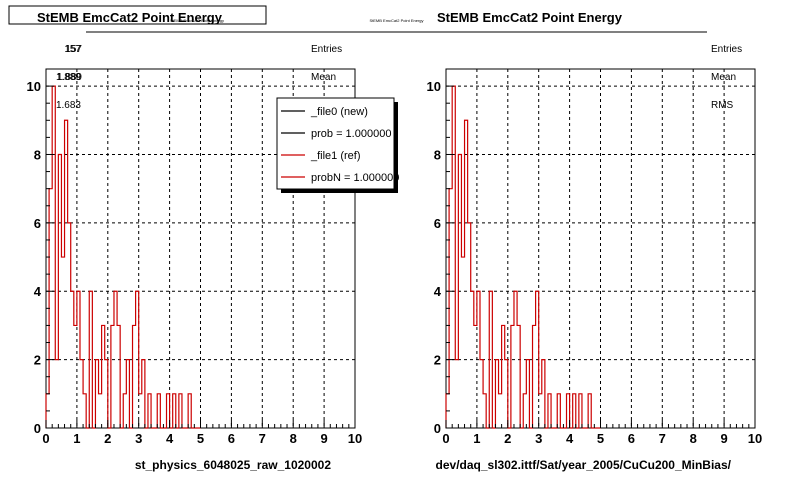 The image size is (800, 480). I want to click on title-box, so click(137, 15).